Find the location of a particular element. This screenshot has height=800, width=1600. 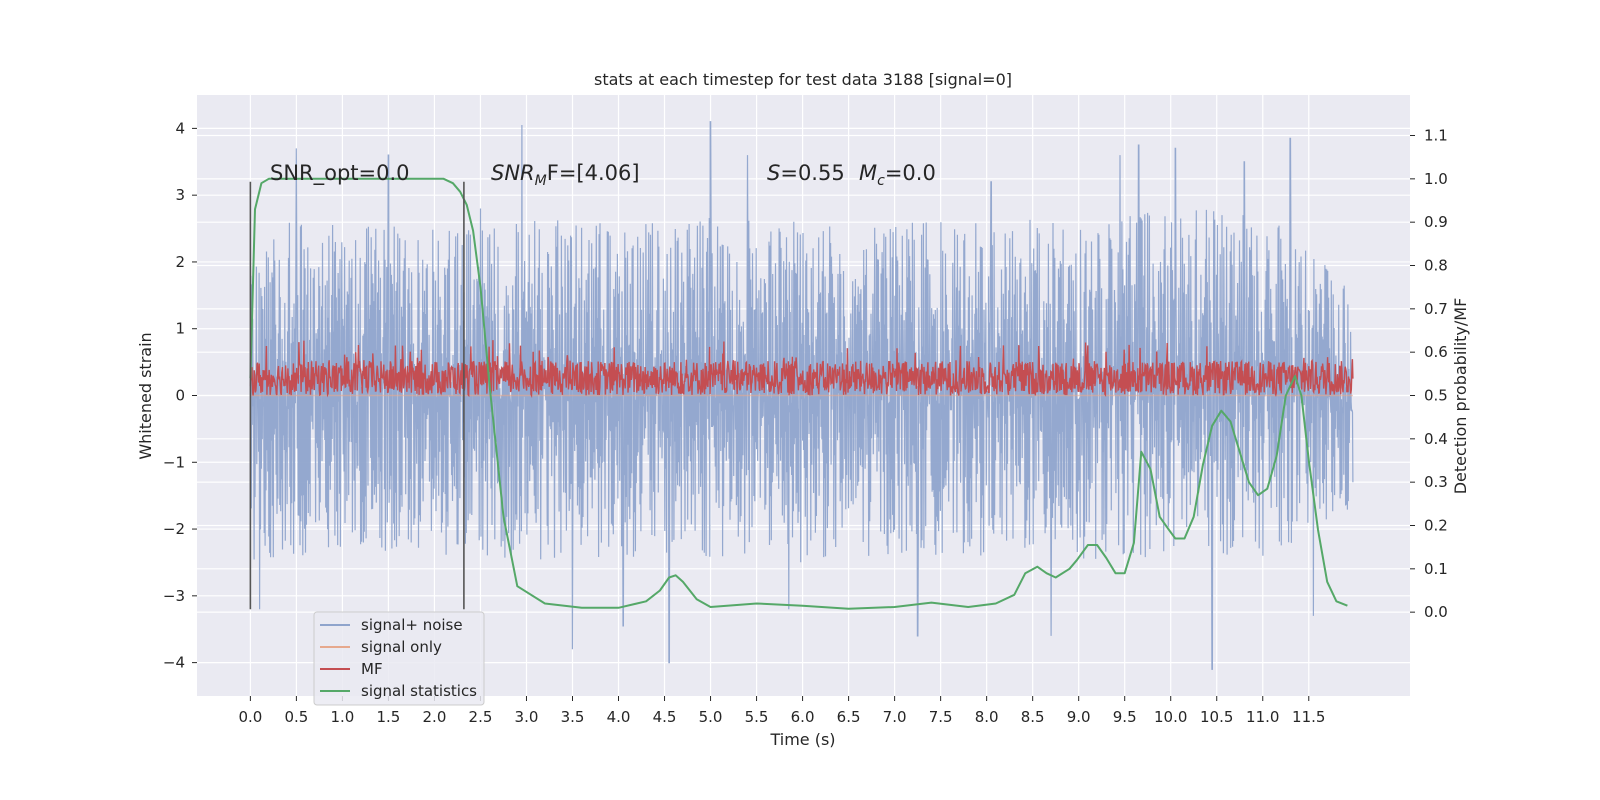

x-tick-label: 9.5 is located at coordinates (1125, 717).